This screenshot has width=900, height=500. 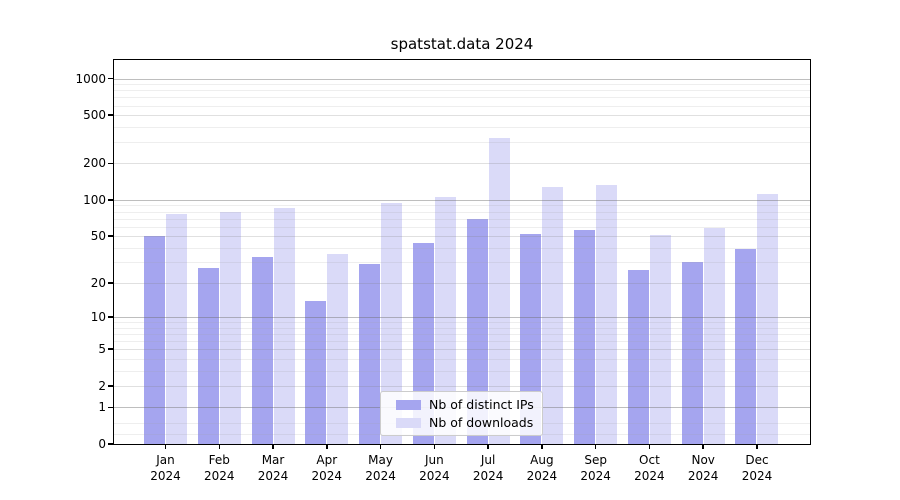 What do you see at coordinates (284, 326) in the screenshot?
I see `bar-downloads-mar` at bounding box center [284, 326].